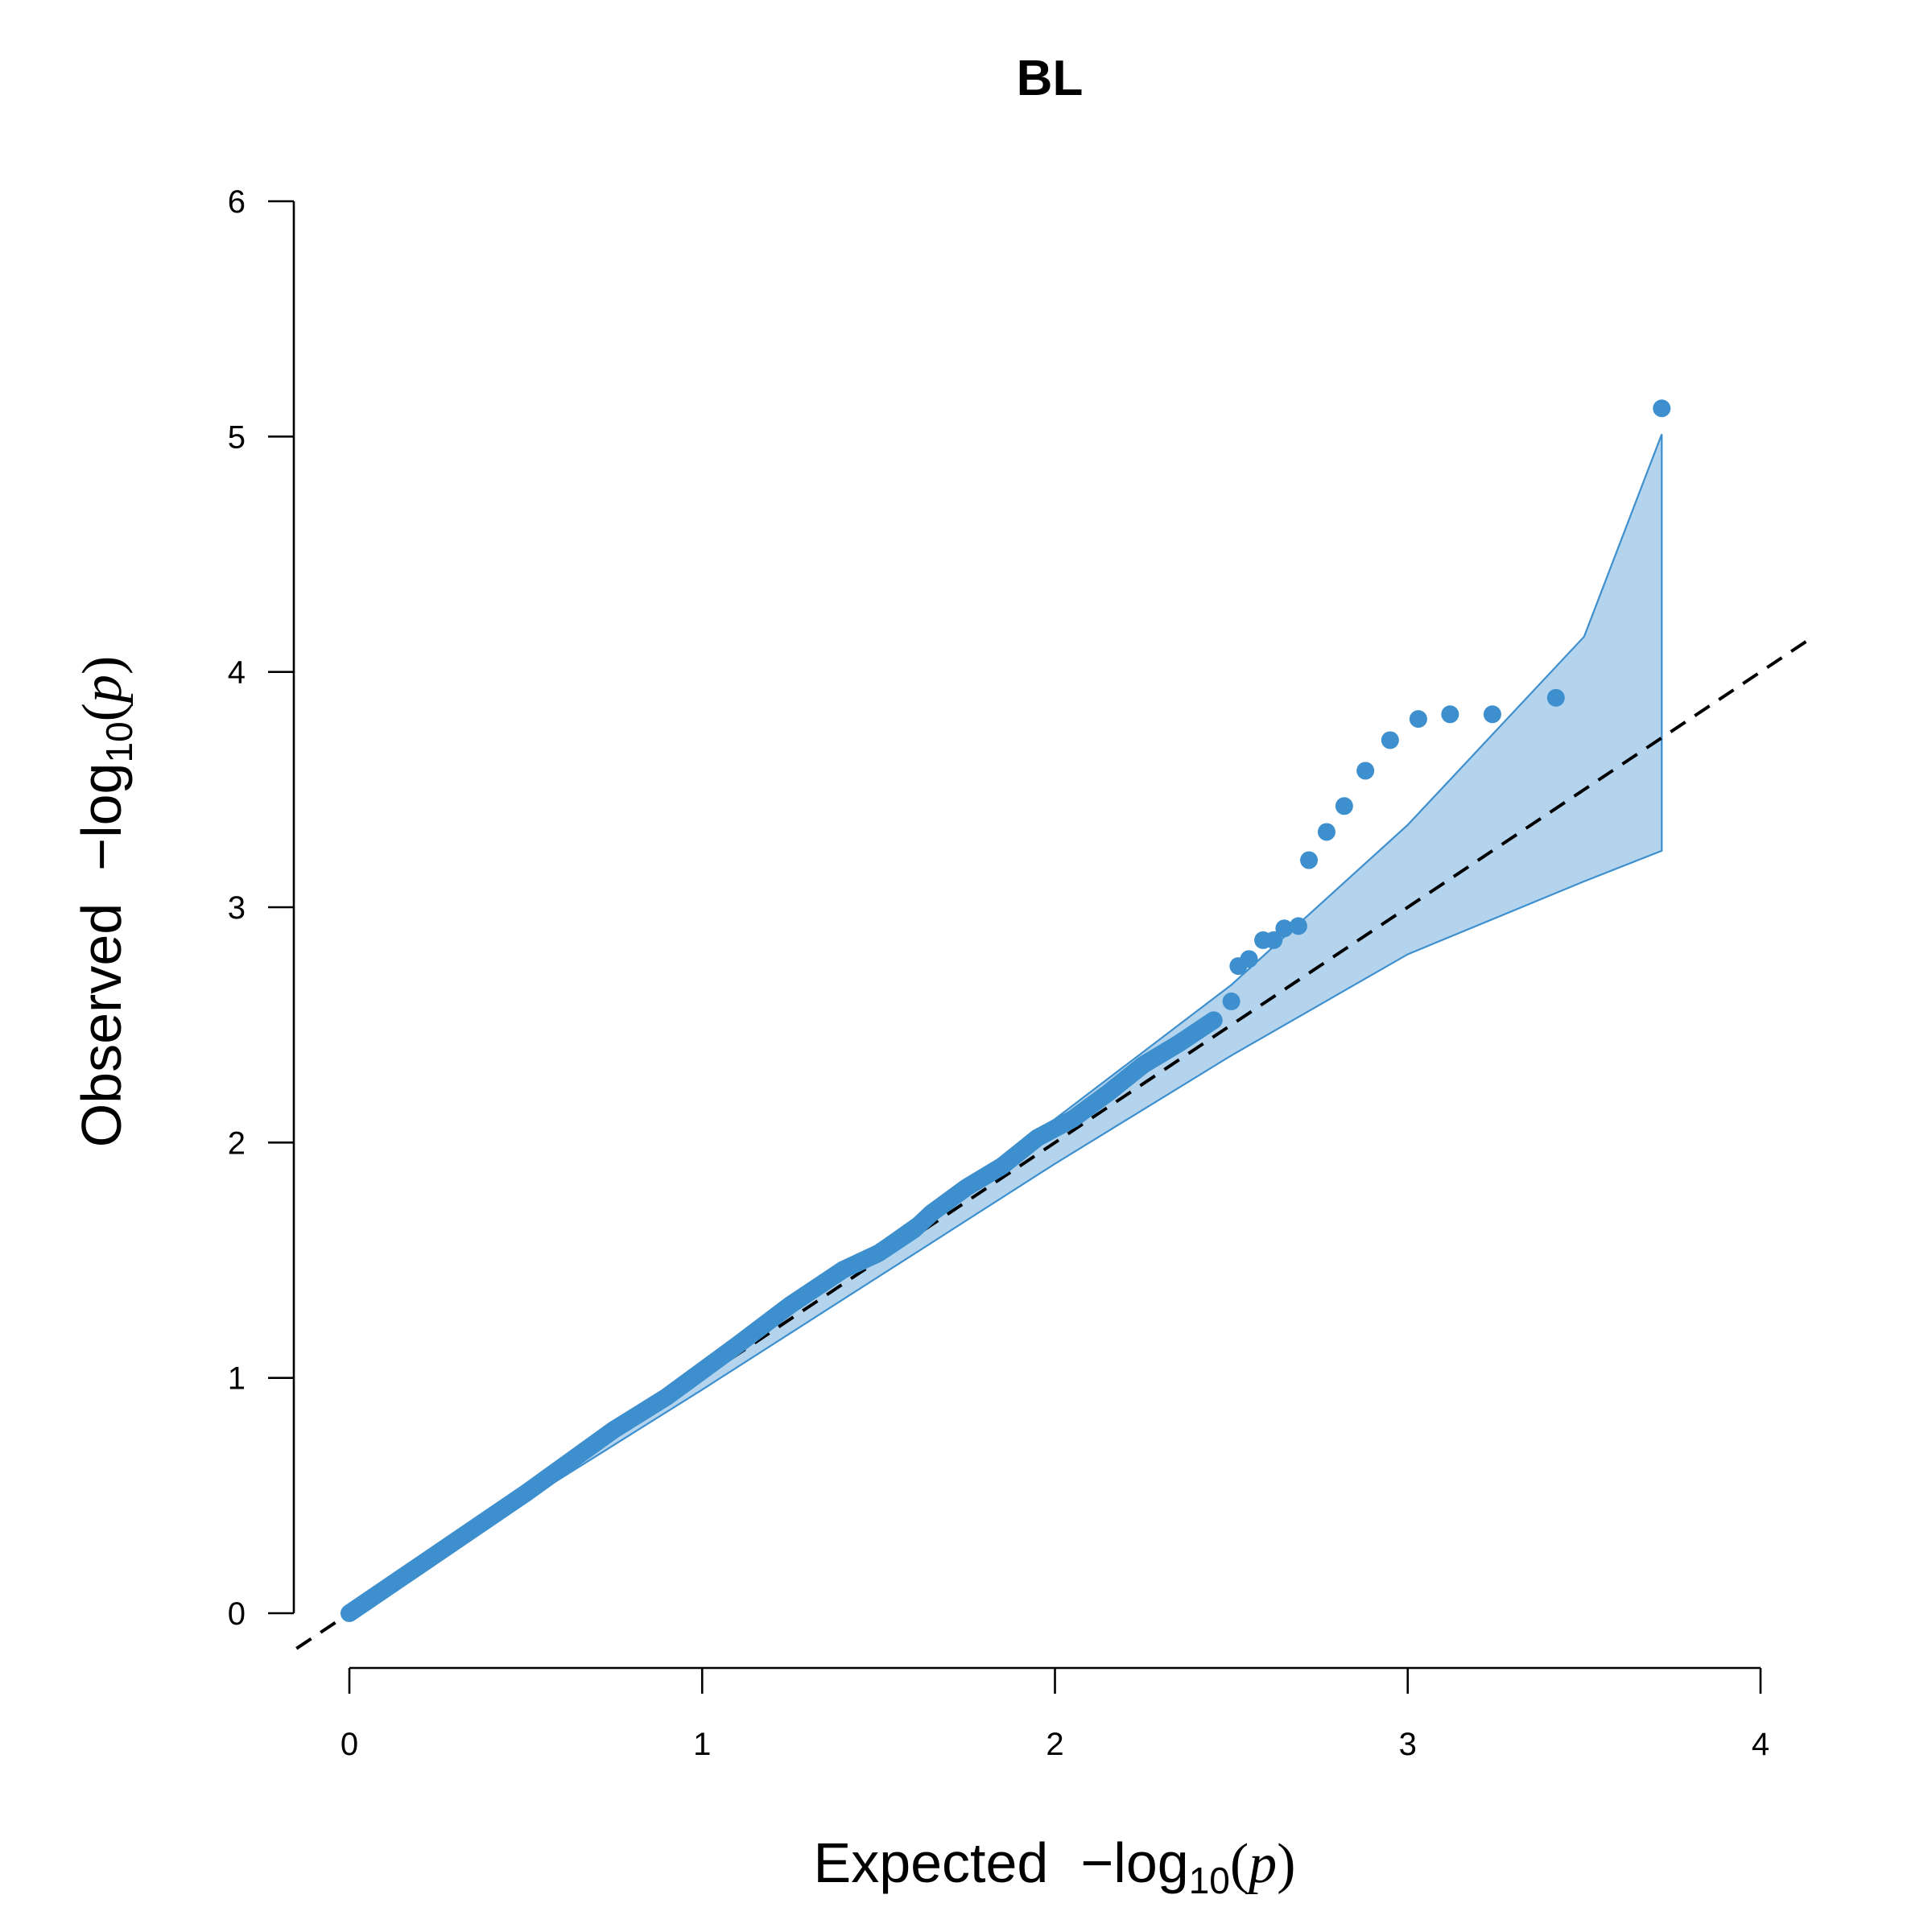 This screenshot has width=1932, height=1932. Describe the element at coordinates (119, 741) in the screenshot. I see `y-axis-title-sub: 10` at that location.